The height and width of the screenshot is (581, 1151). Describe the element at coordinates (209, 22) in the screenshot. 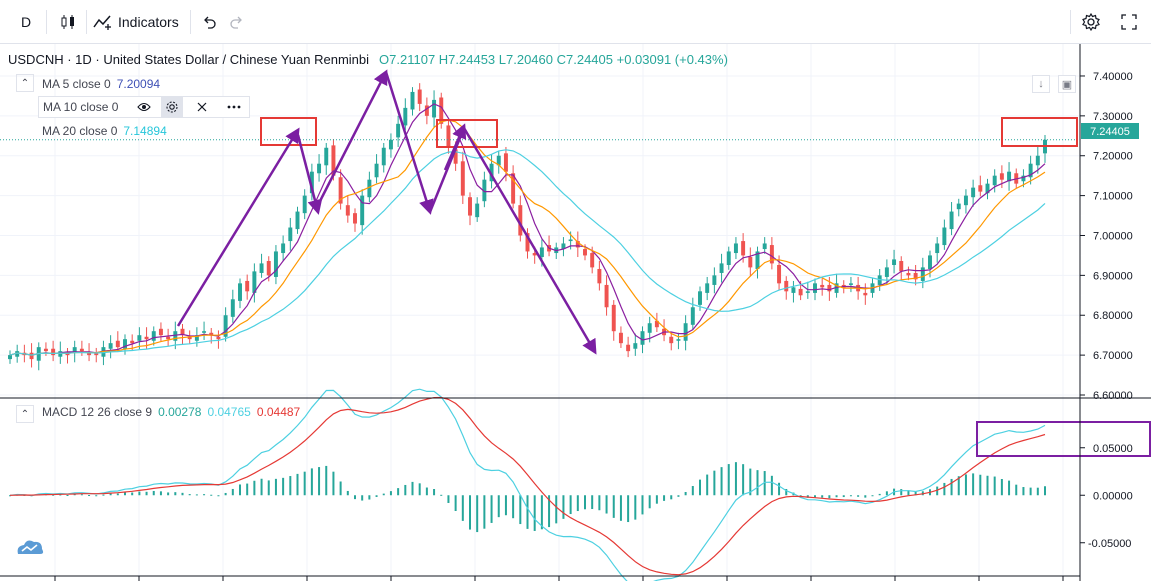

I see `undo-button` at that location.